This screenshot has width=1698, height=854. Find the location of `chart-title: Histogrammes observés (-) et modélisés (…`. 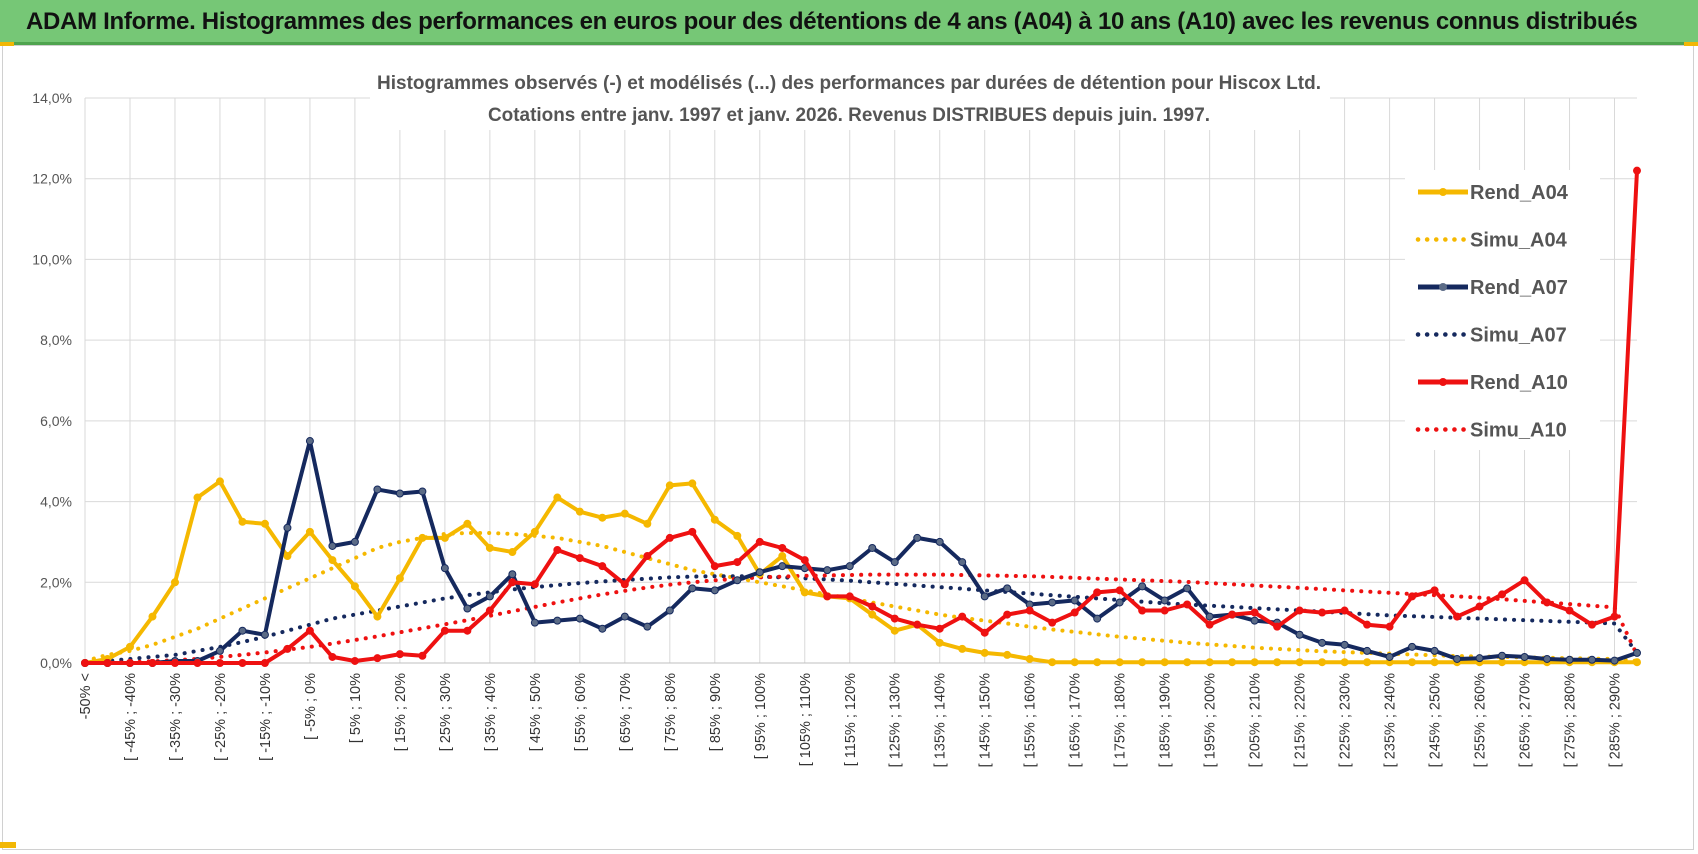

chart-title: Histogrammes observés (-) et modélisés (… is located at coordinates (849, 83).